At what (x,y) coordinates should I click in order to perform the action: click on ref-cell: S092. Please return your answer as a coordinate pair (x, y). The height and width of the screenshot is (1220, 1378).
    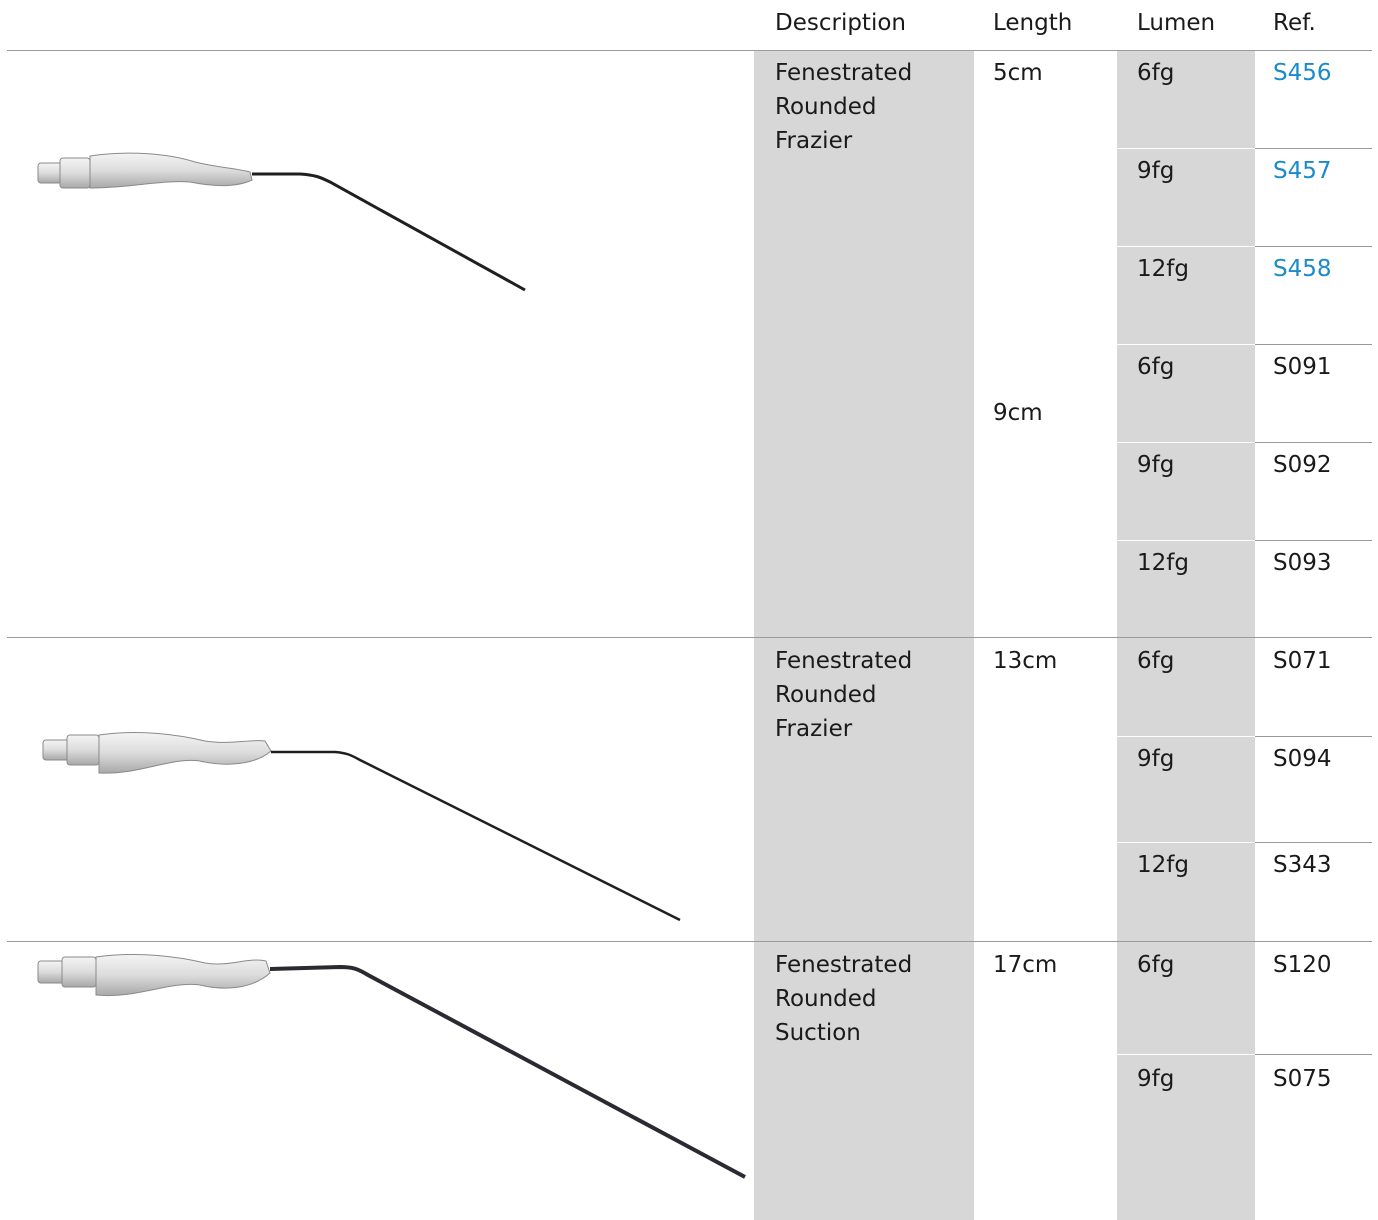
    Looking at the image, I should click on (1302, 465).